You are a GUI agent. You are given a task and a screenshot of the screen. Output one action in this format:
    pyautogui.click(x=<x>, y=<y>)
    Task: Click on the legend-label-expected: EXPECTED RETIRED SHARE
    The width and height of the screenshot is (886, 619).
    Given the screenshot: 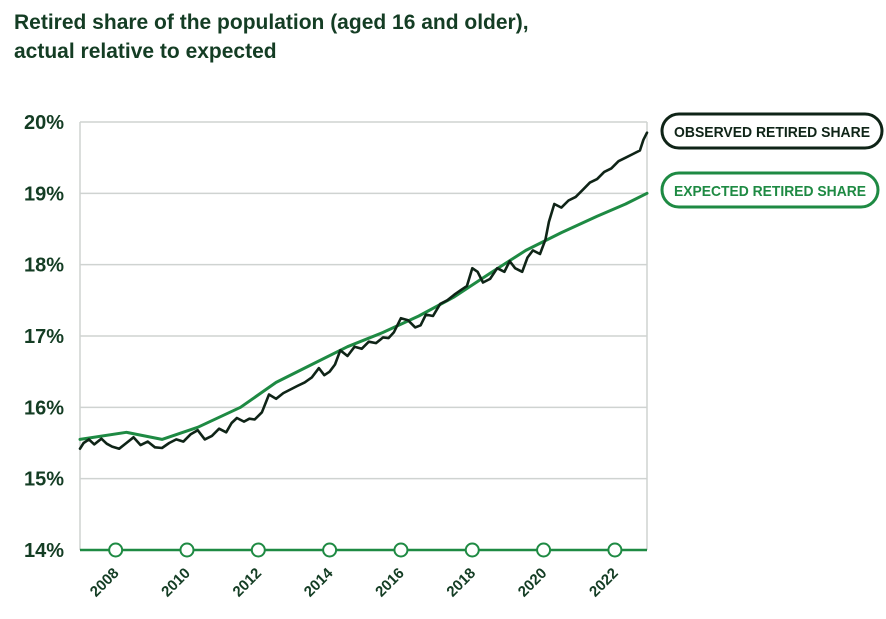 What is the action you would take?
    pyautogui.click(x=770, y=191)
    